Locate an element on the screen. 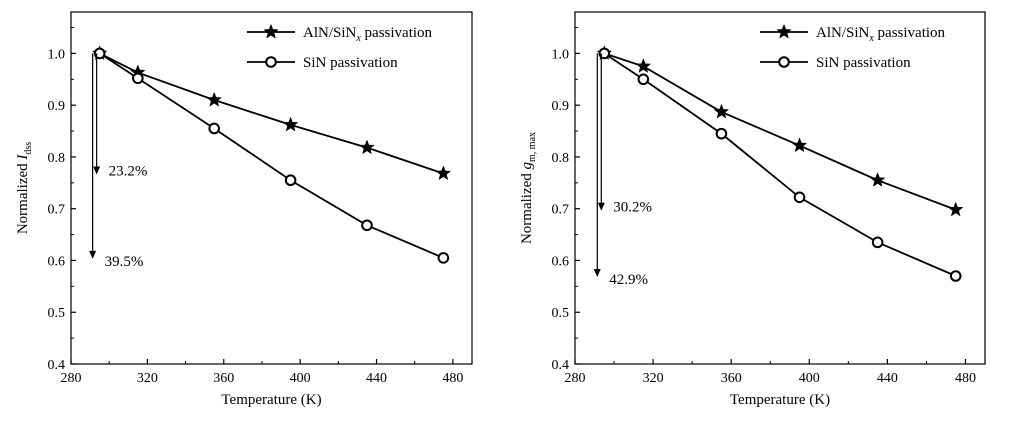 The height and width of the screenshot is (426, 1012). drop-percentage-label: 42.9% is located at coordinates (628, 280).